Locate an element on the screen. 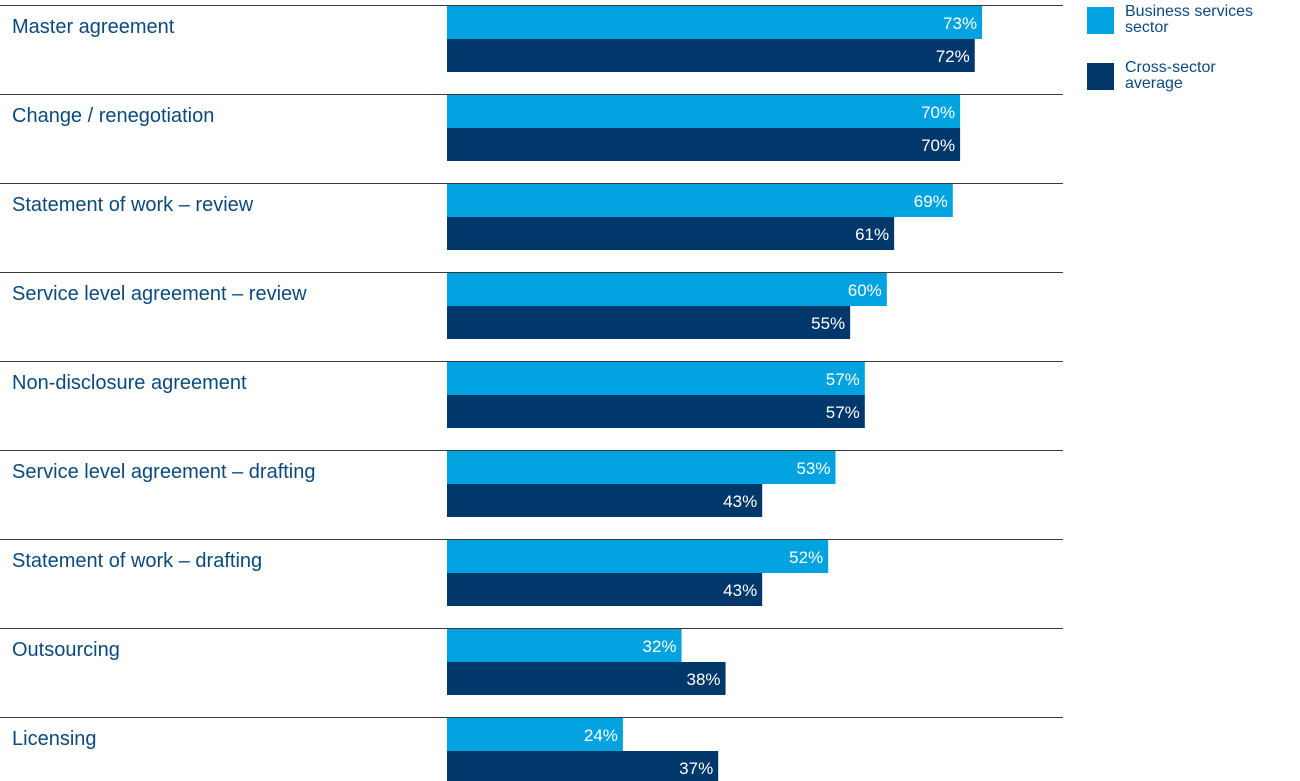  value-label-outsourcing-cross-sector: 38% is located at coordinates (704, 679).